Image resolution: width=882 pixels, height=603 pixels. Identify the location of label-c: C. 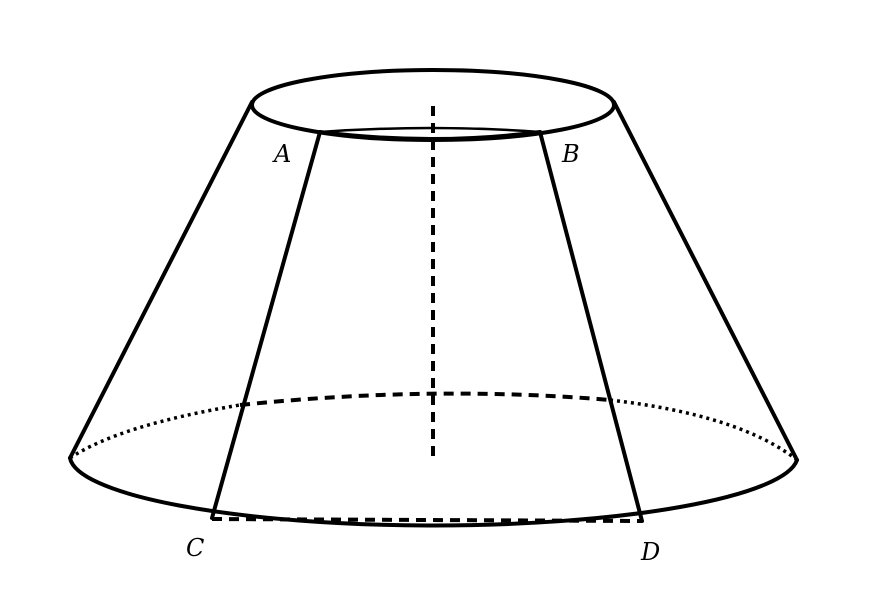
(195, 548).